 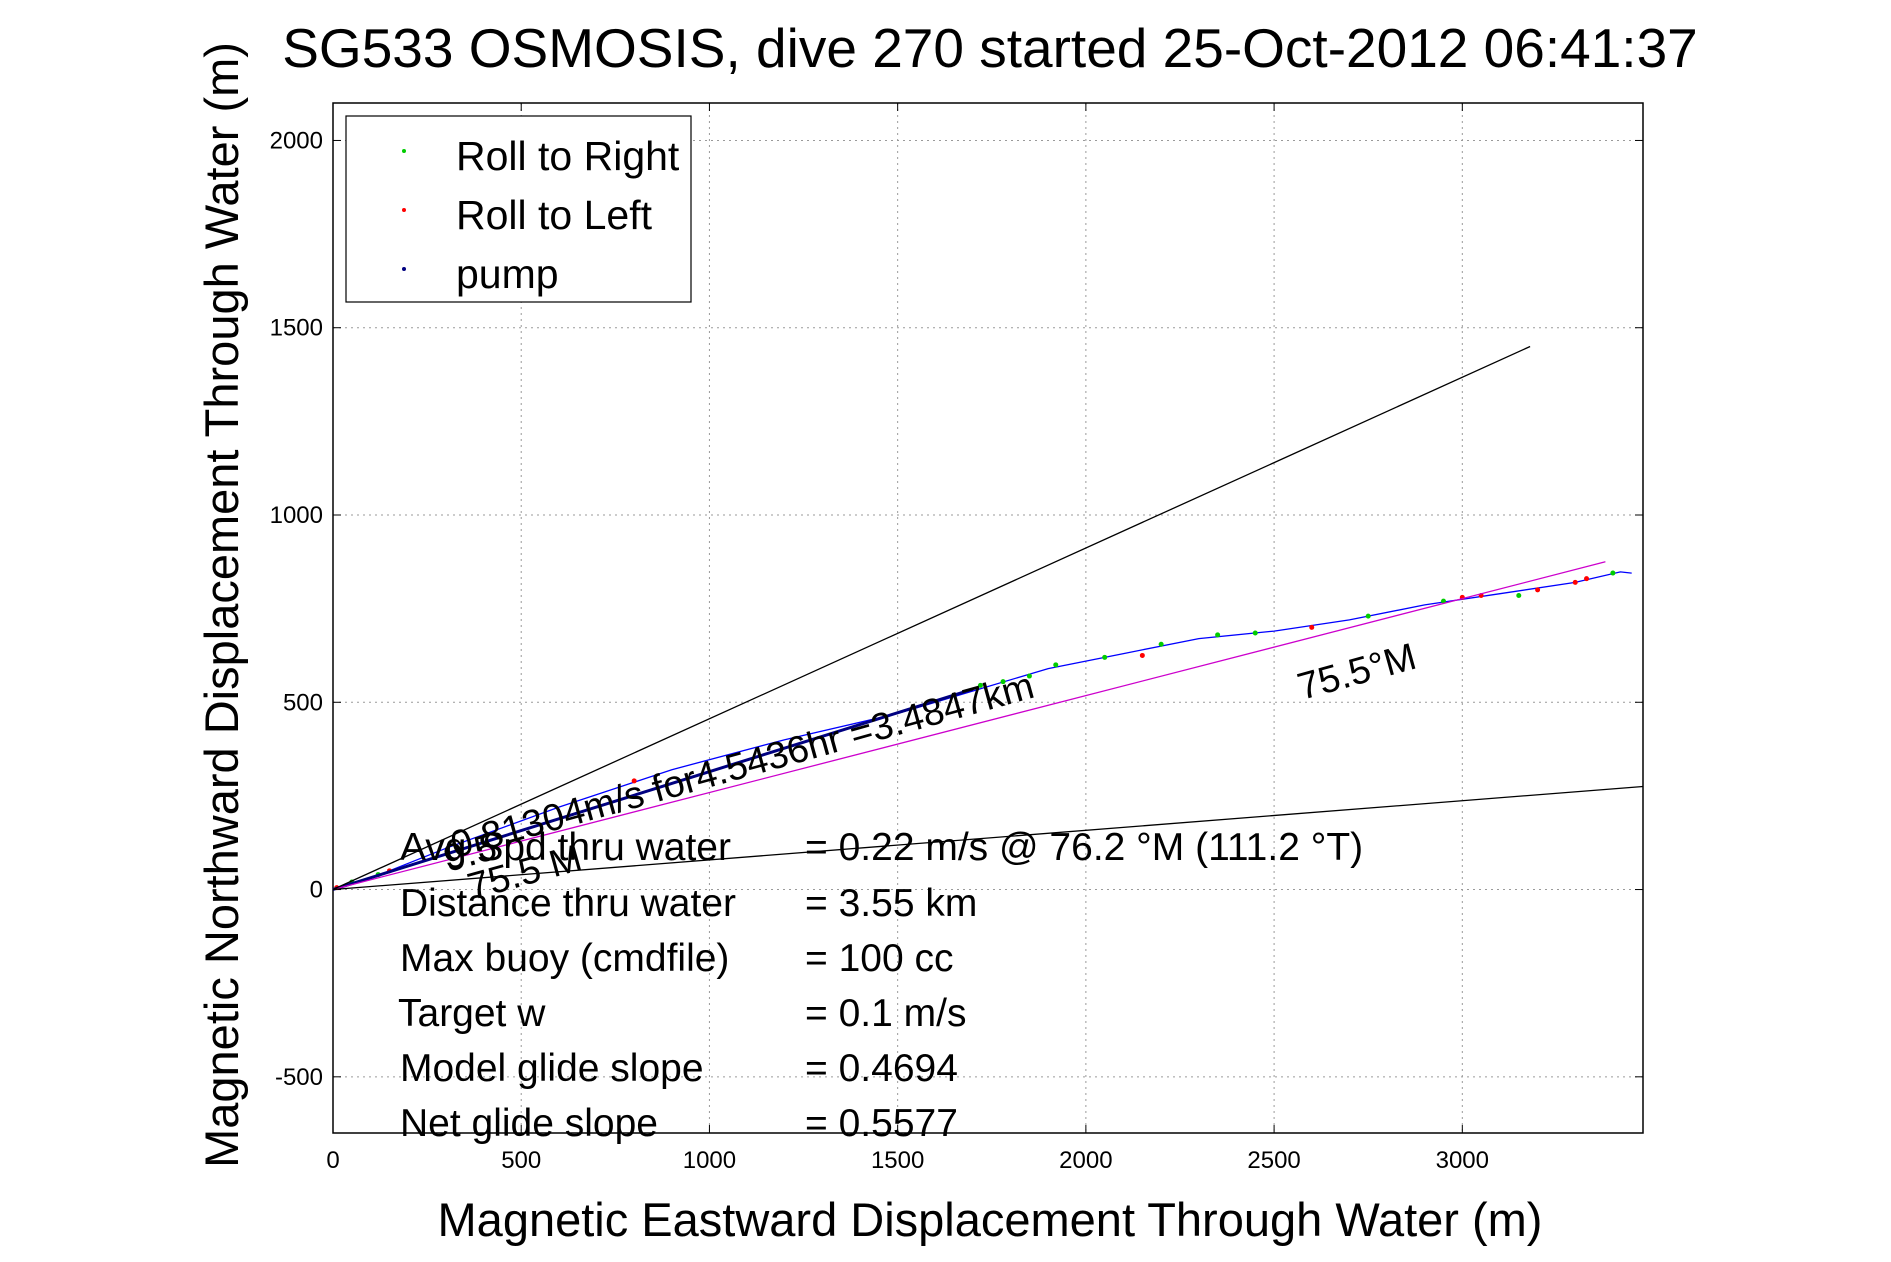 I want to click on legend-label-roll-left: Roll to Left, so click(x=554, y=215).